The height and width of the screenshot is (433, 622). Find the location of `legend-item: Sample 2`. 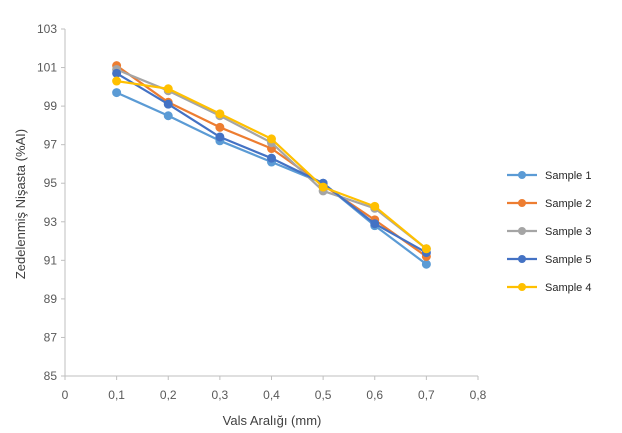

legend-item: Sample 2 is located at coordinates (549, 204).